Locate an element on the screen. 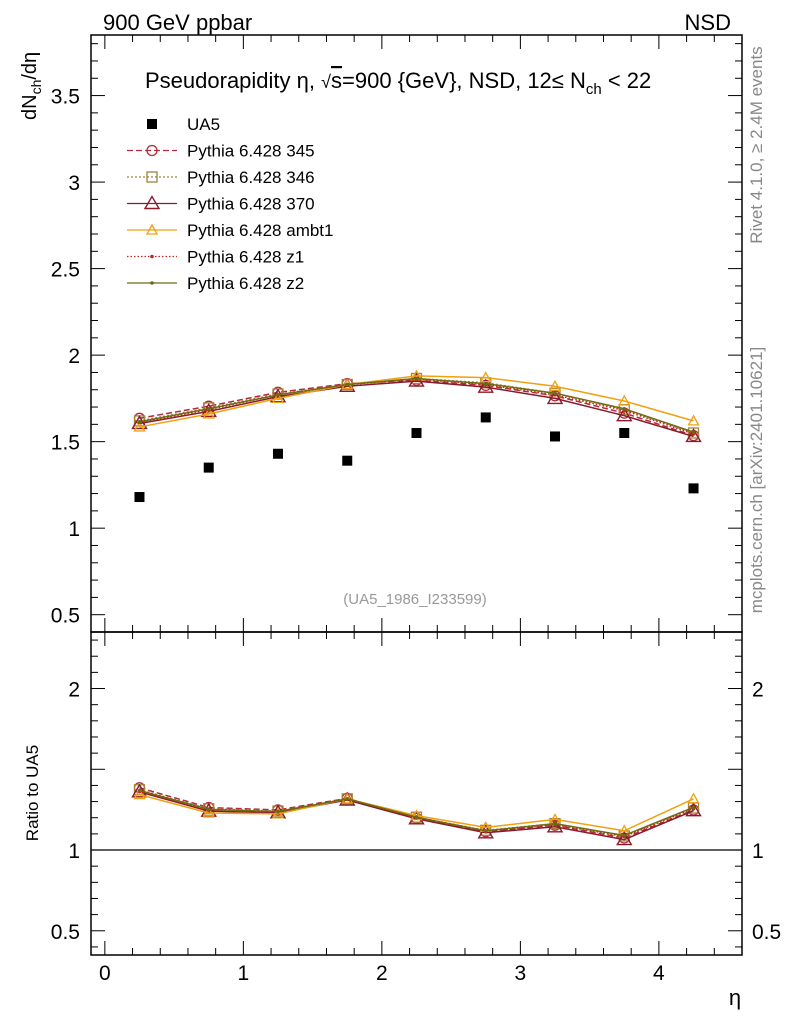 Image resolution: width=786 pixels, height=1024 pixels. legend-label-3: Pythia 6.428 ambt1 is located at coordinates (260, 230).